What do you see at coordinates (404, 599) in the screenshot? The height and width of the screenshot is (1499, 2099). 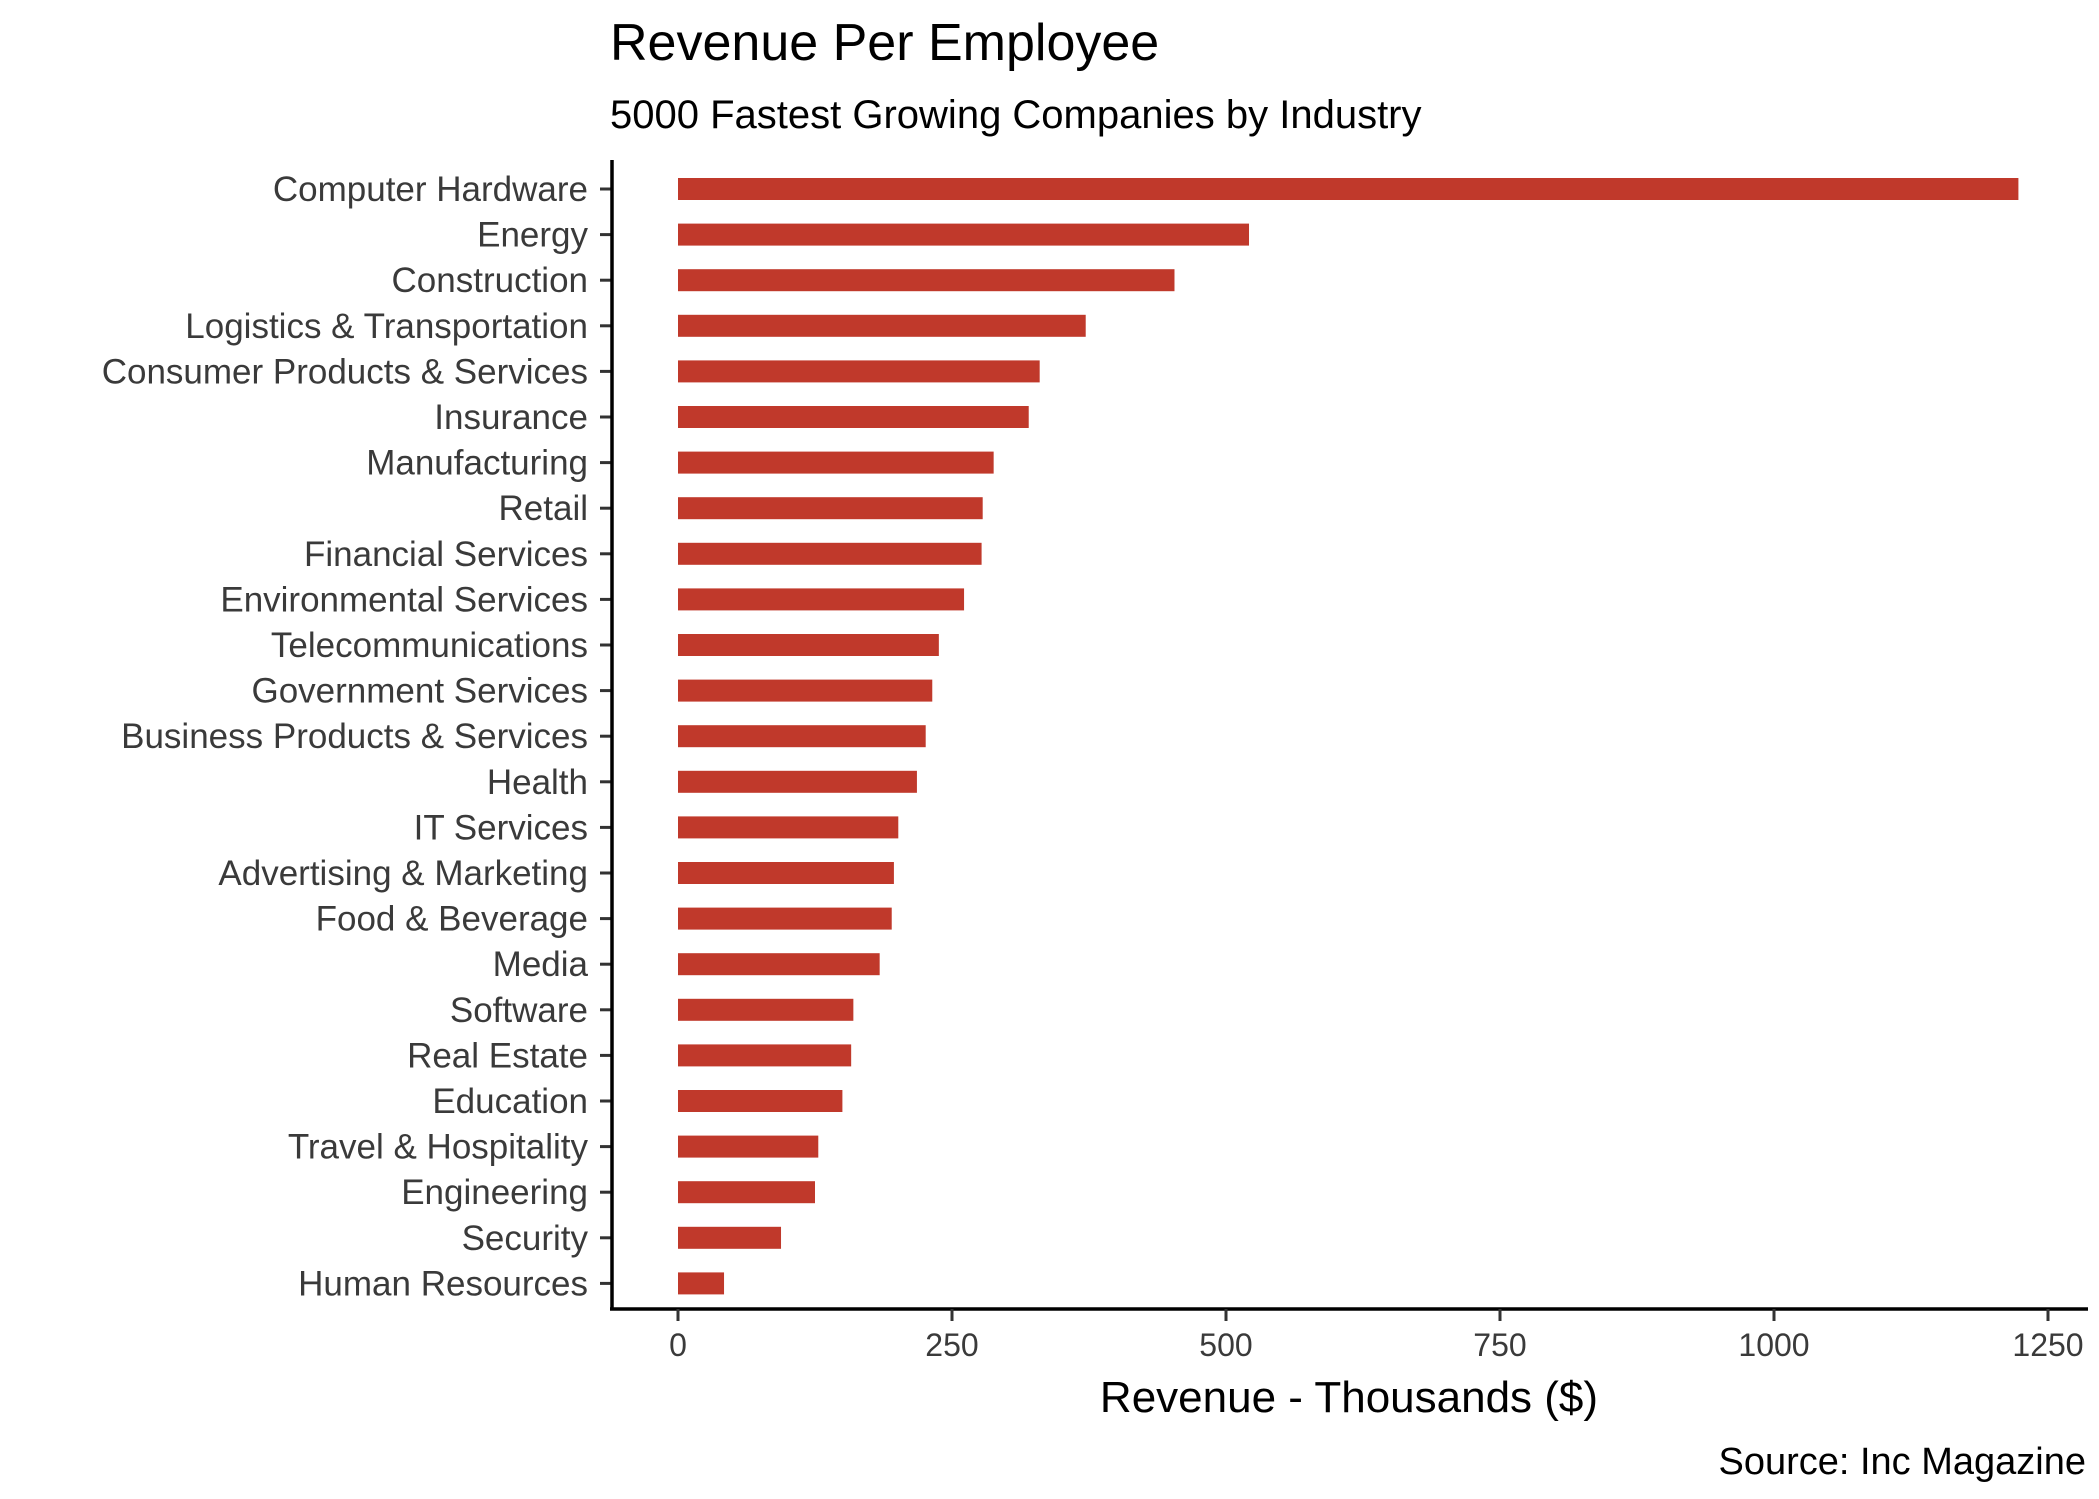 I see `category-label-environmental-services: Environmental Services` at bounding box center [404, 599].